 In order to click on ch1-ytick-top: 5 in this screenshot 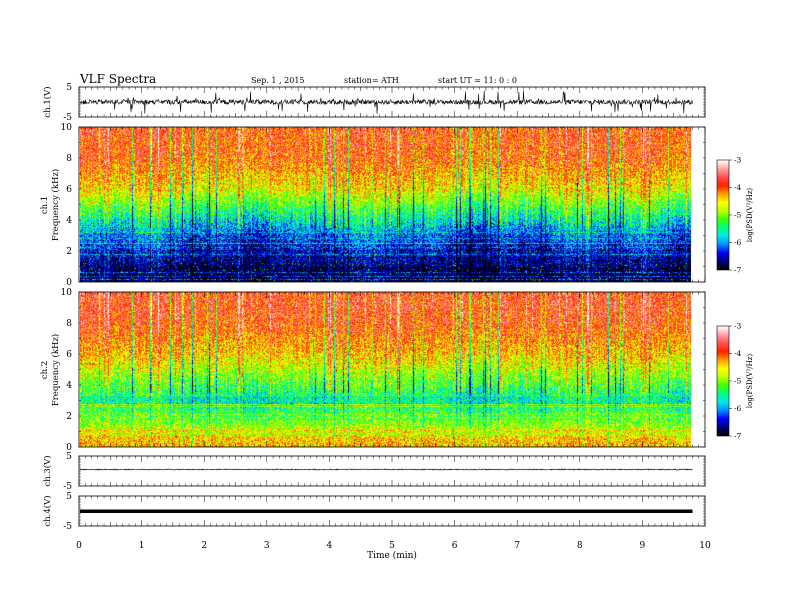, I will do `click(69, 88)`.